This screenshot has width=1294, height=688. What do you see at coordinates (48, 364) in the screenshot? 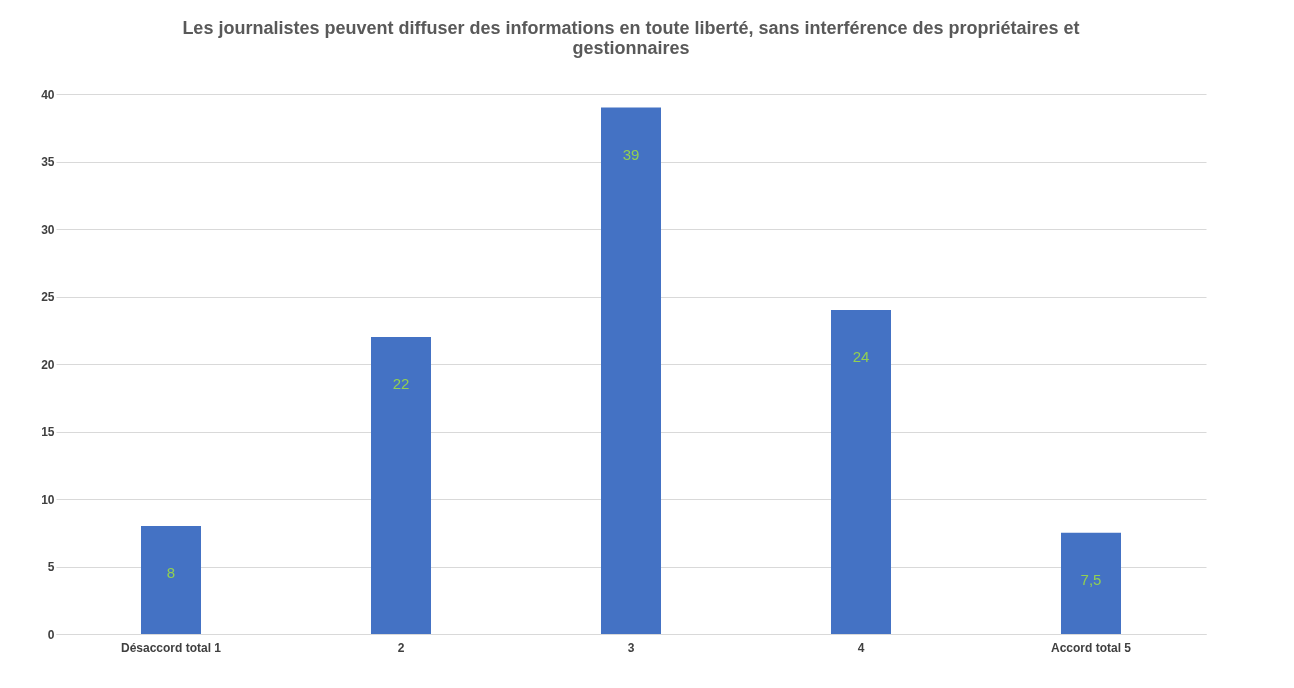
I see `y-tick-label: 20` at bounding box center [48, 364].